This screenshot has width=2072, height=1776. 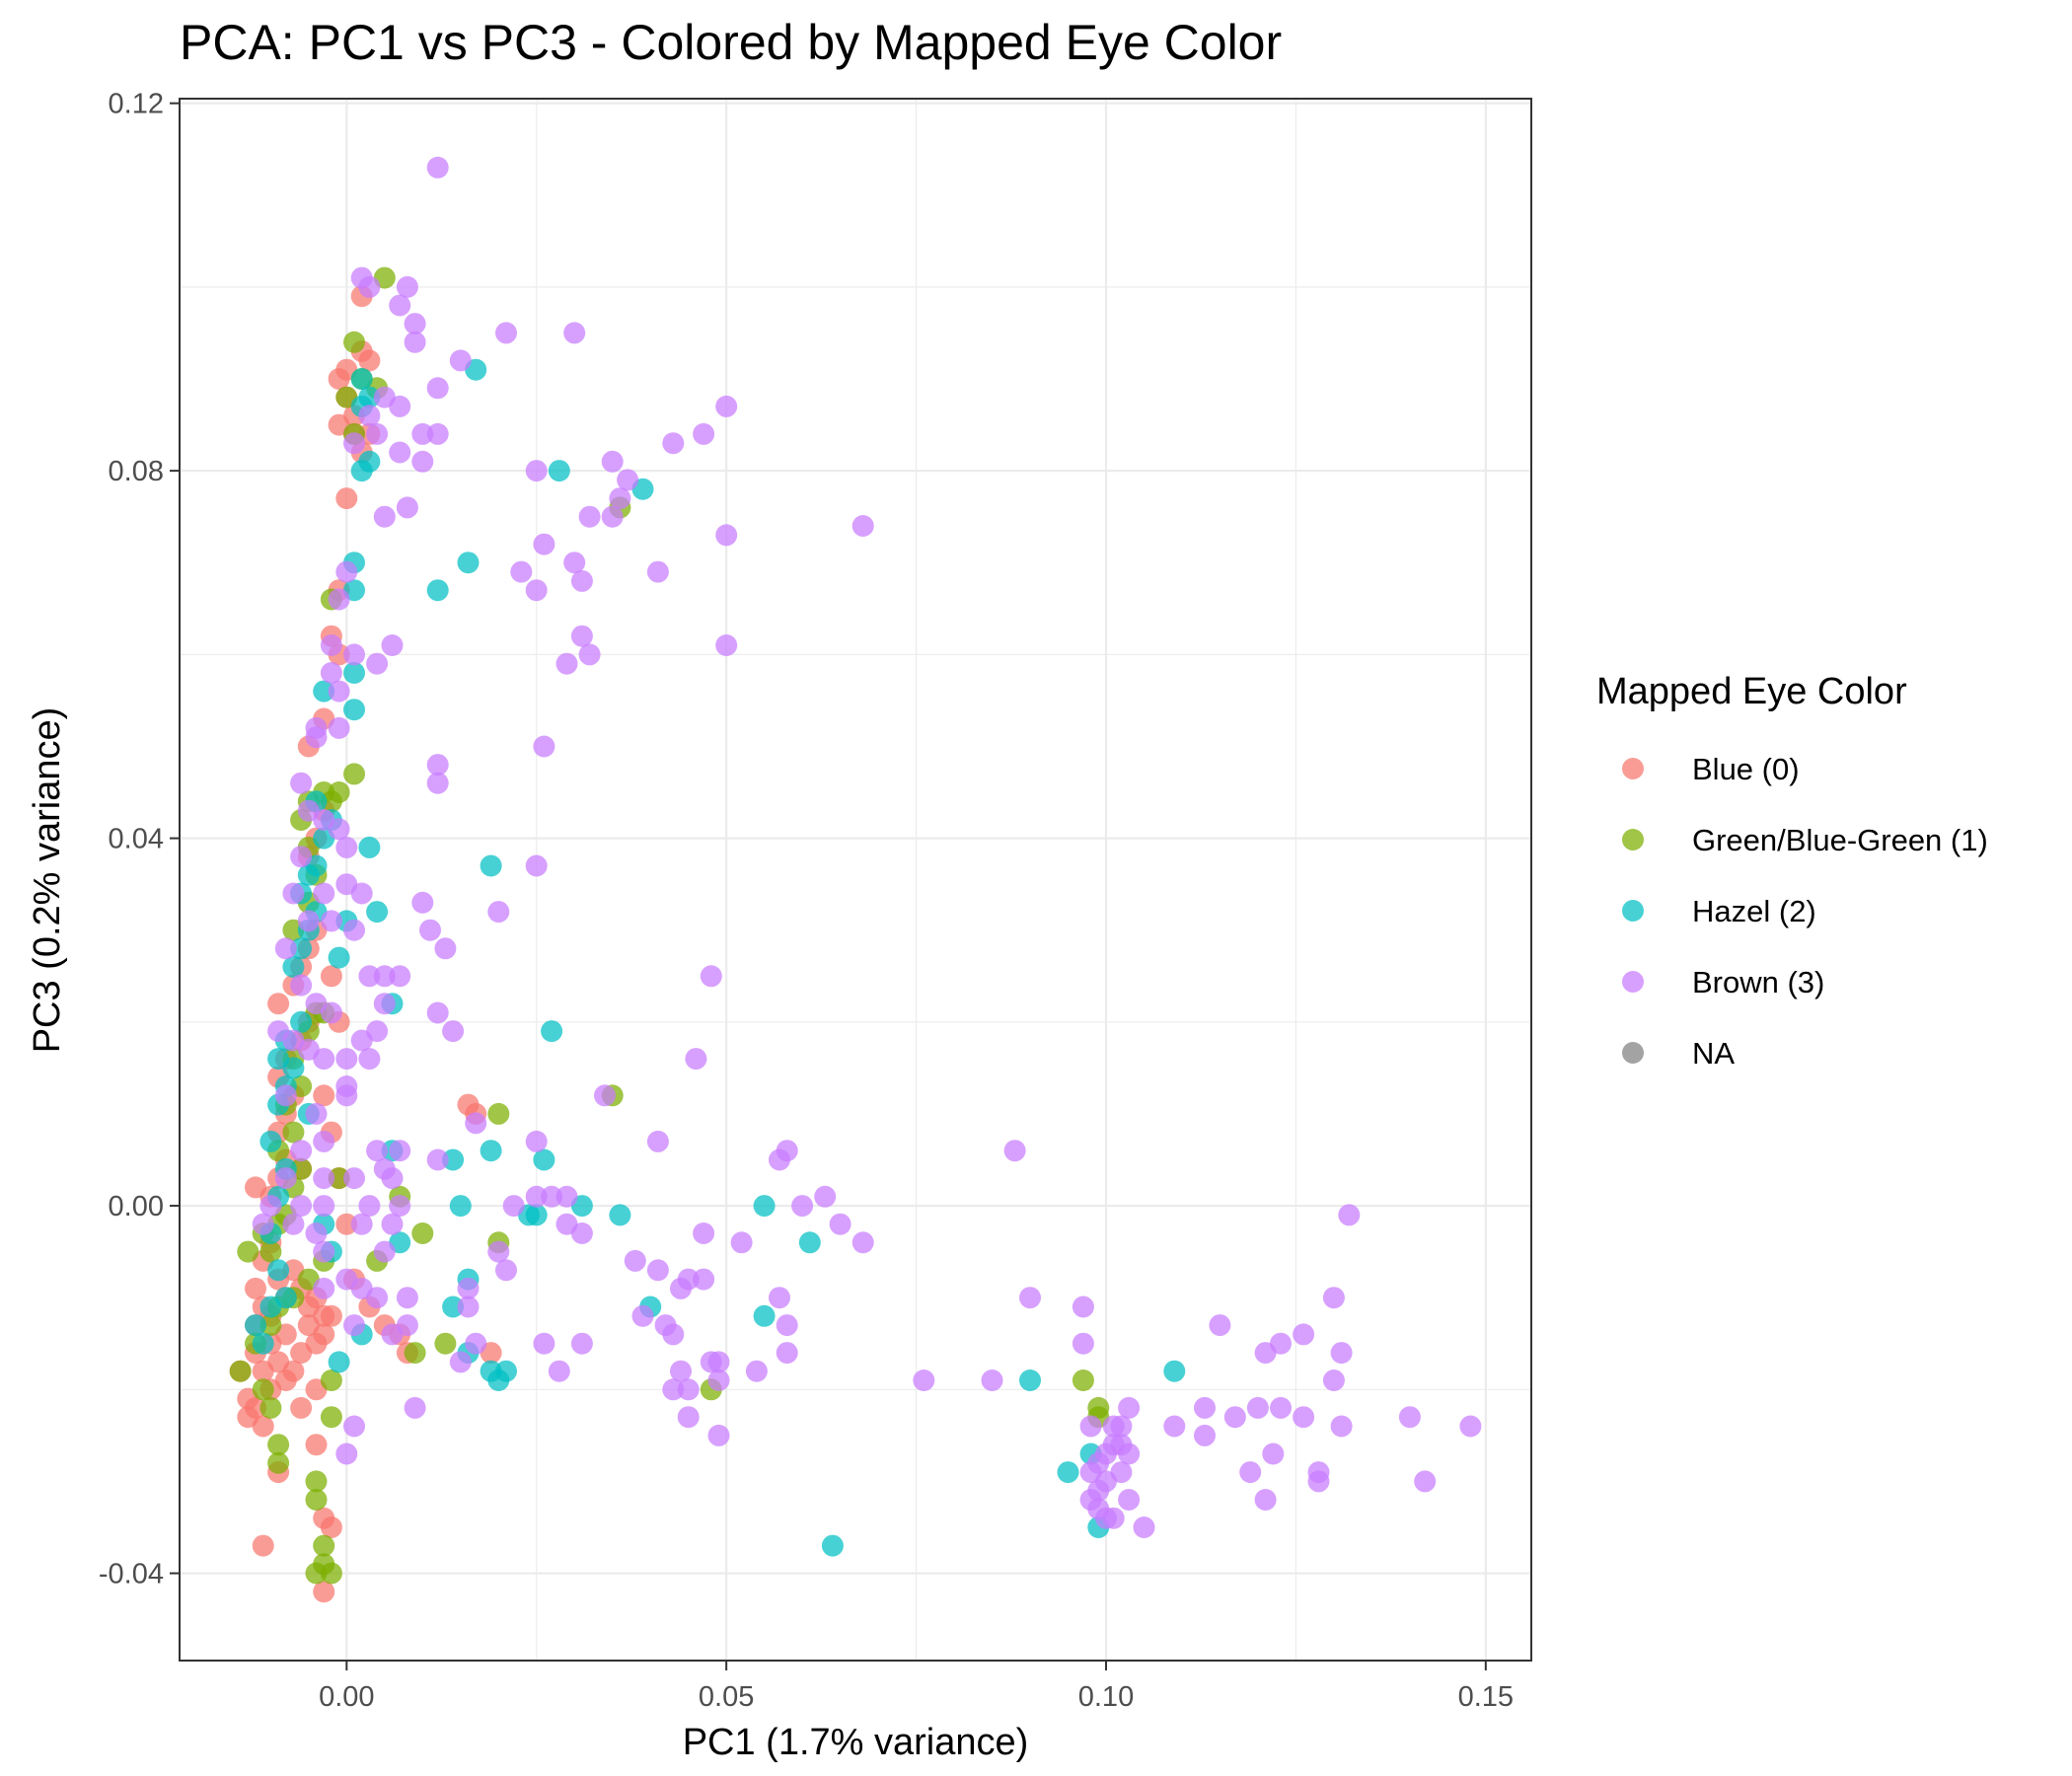 I want to click on y-axis-title: PC3 (0.2% variance), so click(x=48, y=881).